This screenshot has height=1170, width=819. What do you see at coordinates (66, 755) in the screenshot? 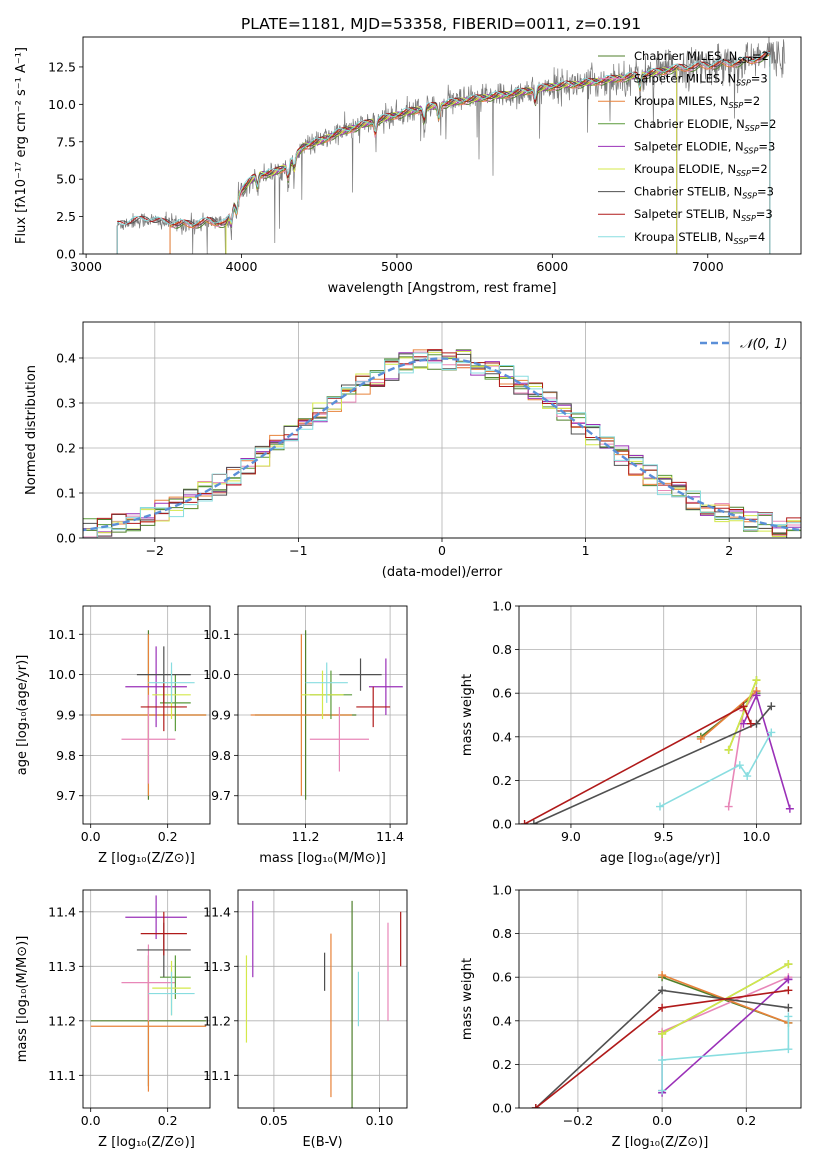
I see `y-tick-label: 9.8` at bounding box center [66, 755].